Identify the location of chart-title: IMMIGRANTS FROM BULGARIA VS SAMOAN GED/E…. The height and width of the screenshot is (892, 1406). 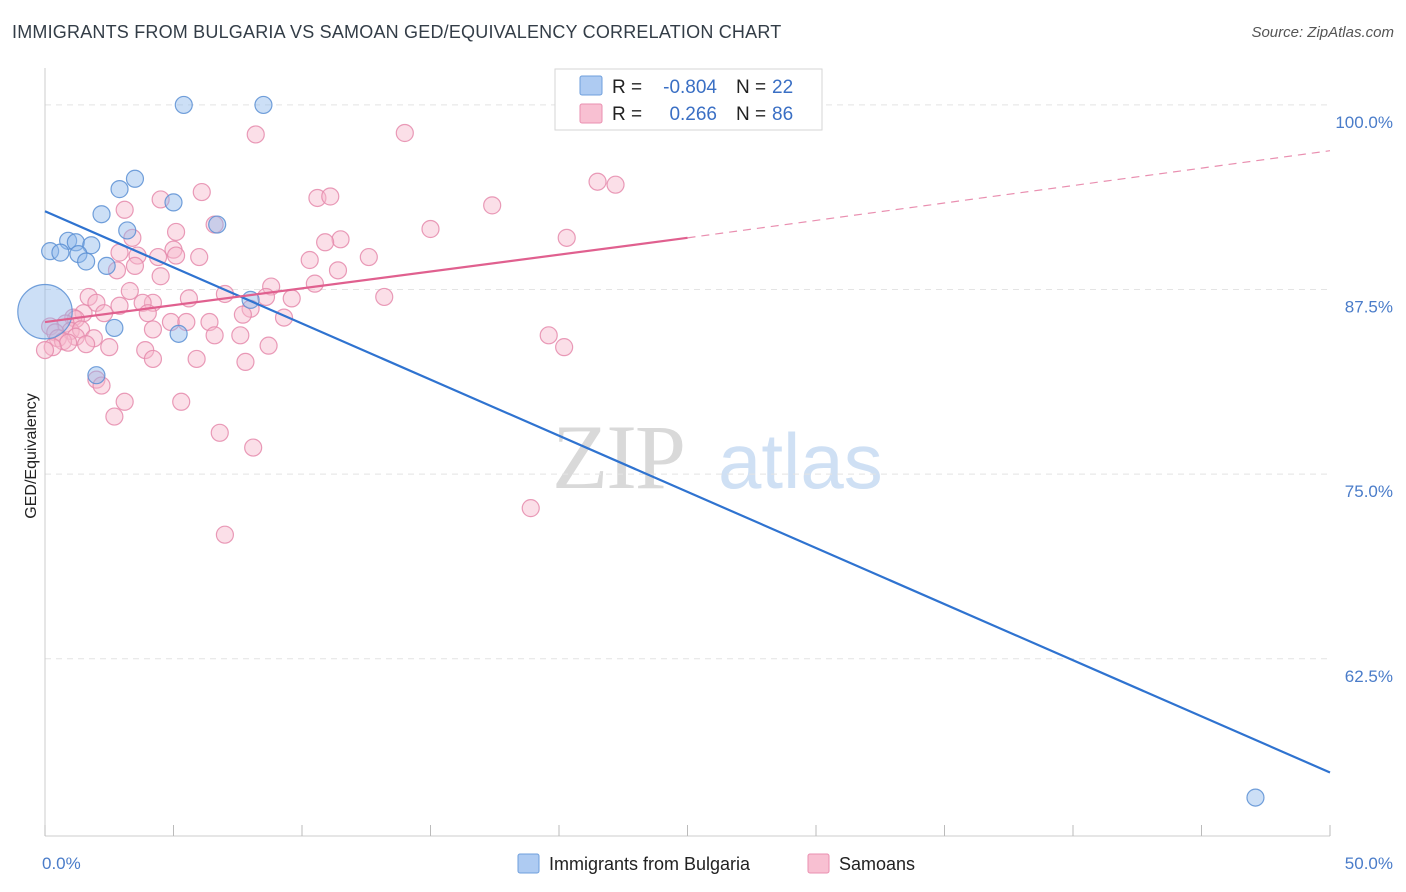
(397, 32).